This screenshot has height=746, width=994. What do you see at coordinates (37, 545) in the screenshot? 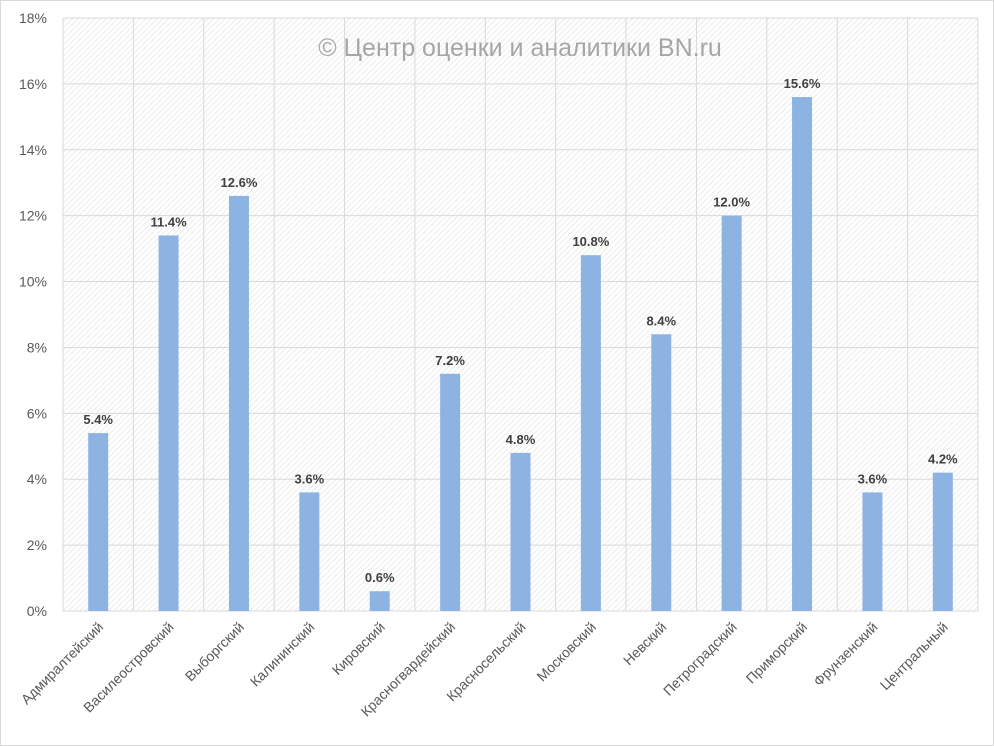
I see `y-tick-label: 2%` at bounding box center [37, 545].